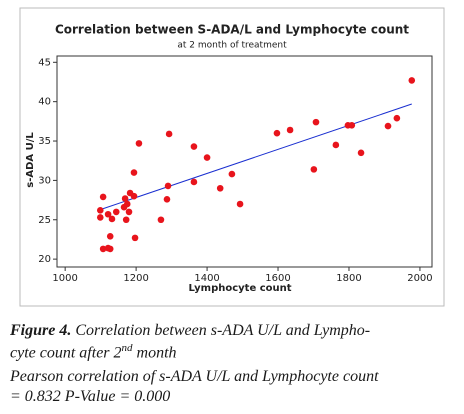 The image size is (464, 414). Describe the element at coordinates (44, 102) in the screenshot. I see `y-tick-label: 40` at that location.